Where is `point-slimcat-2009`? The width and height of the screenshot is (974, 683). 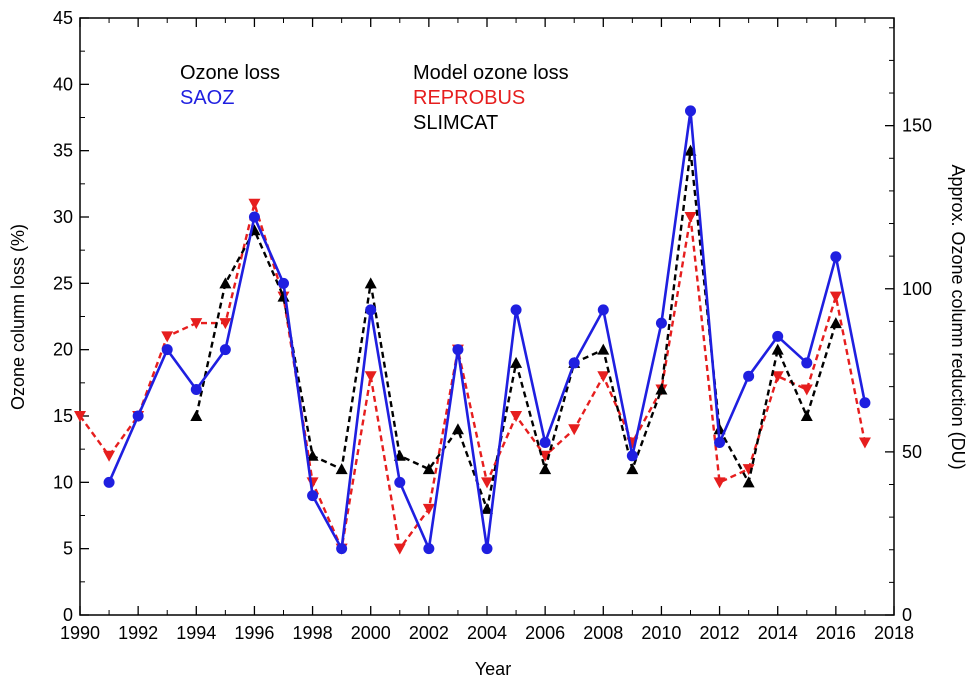 point-slimcat-2009 is located at coordinates (632, 469).